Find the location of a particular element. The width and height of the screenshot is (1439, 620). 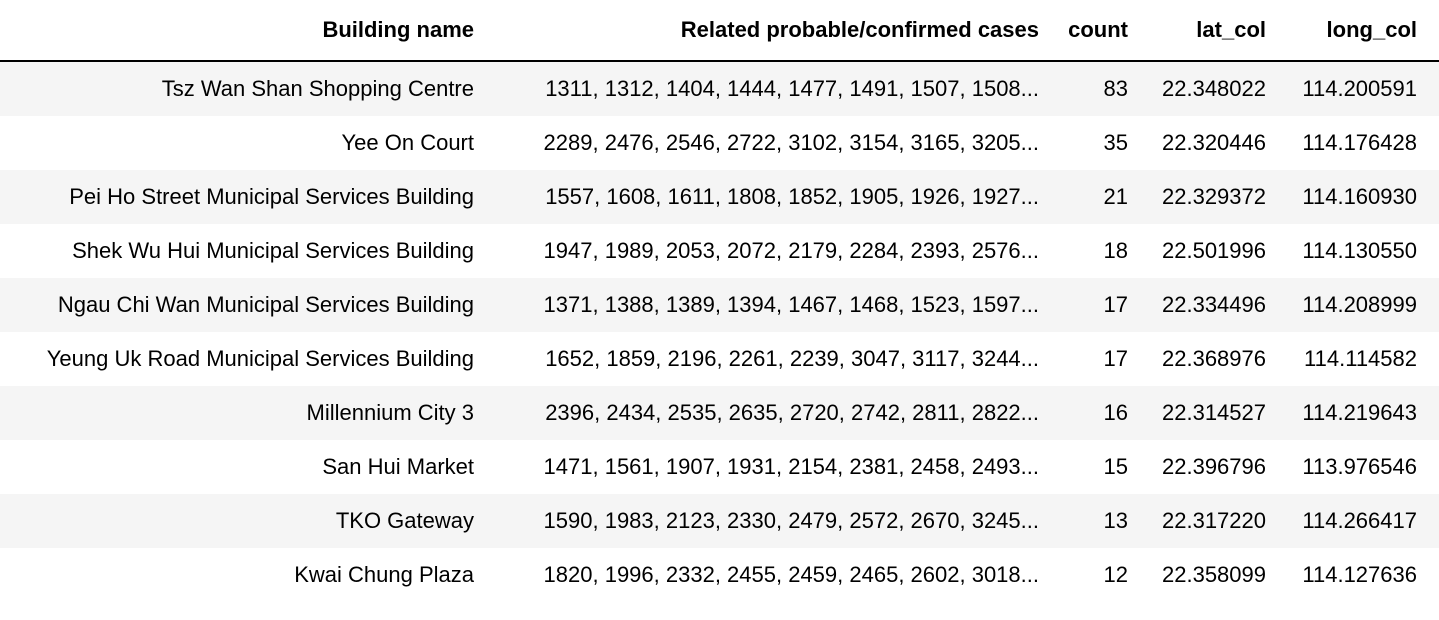

cell-lat: 22.396796 is located at coordinates (1209, 467).